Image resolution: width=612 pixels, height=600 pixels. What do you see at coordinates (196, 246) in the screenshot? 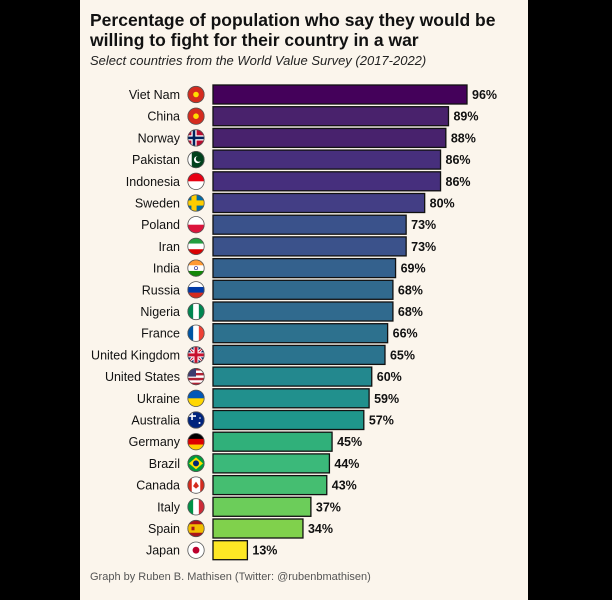
I see `iran-flag-icon` at bounding box center [196, 246].